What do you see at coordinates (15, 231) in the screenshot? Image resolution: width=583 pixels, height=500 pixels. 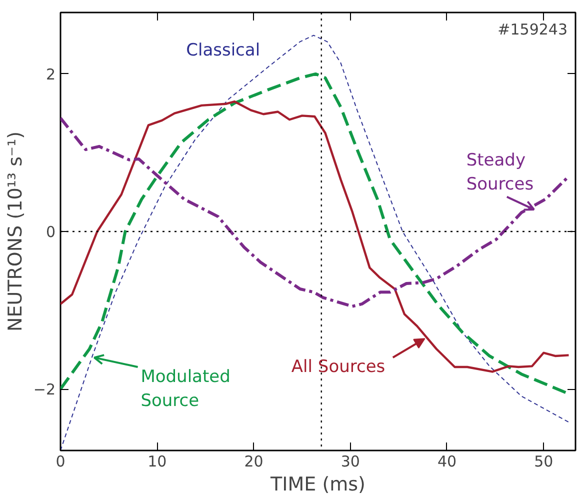 I see `y-axis-title: NEUTRONS (10¹³ s⁻¹)` at bounding box center [15, 231].